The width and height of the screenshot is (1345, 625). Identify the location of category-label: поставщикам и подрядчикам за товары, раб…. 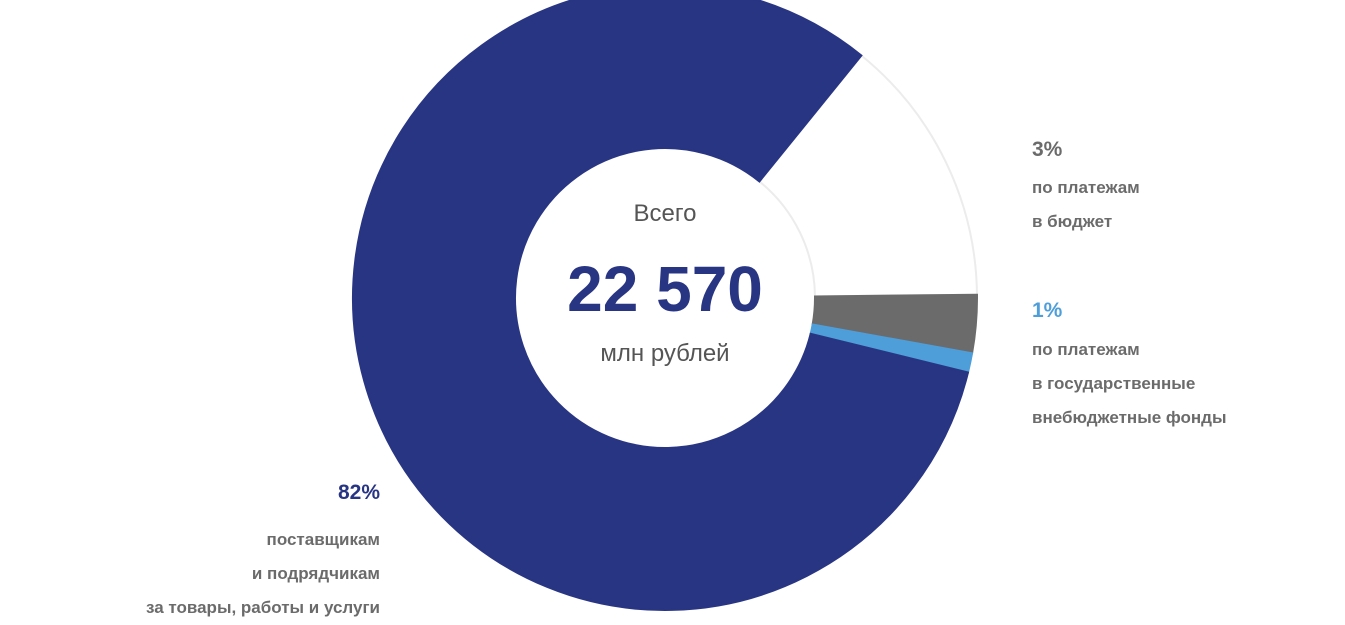
(262, 573).